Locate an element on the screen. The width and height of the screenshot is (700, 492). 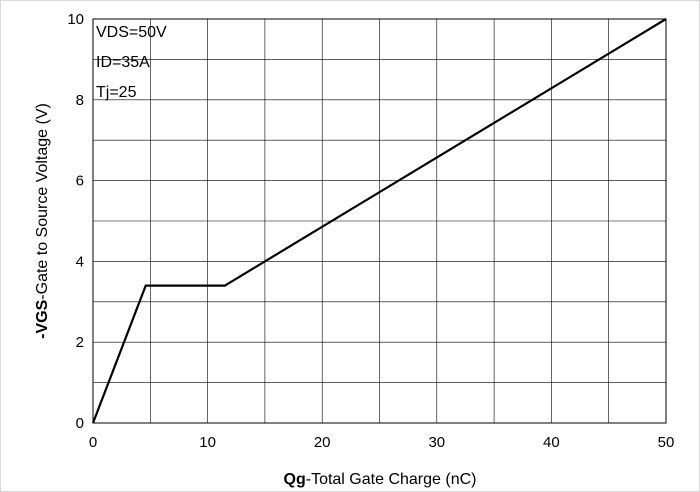
x-tick-label: 0 is located at coordinates (93, 442).